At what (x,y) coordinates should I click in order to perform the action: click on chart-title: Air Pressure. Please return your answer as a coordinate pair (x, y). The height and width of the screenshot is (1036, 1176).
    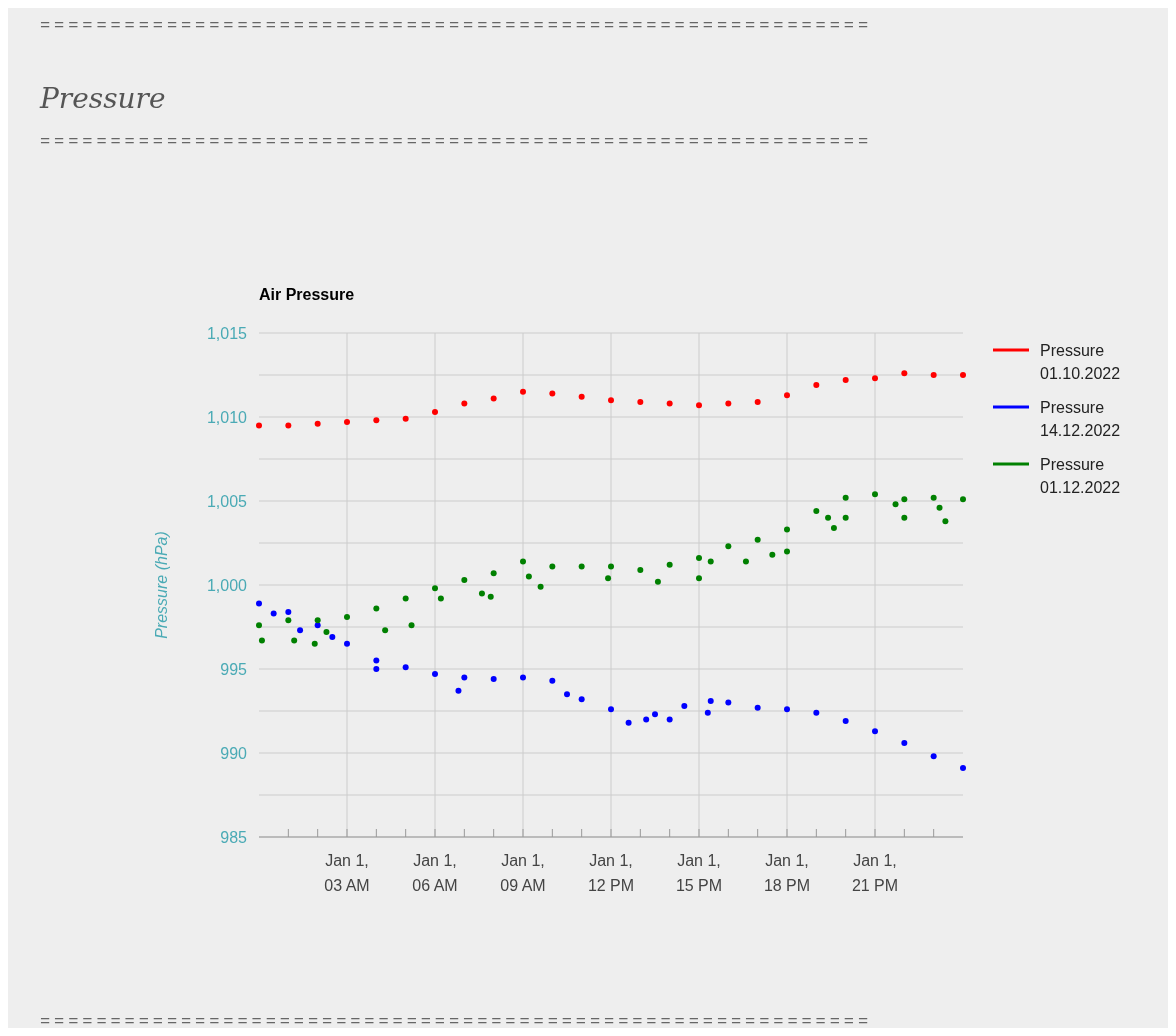
    Looking at the image, I should click on (307, 294).